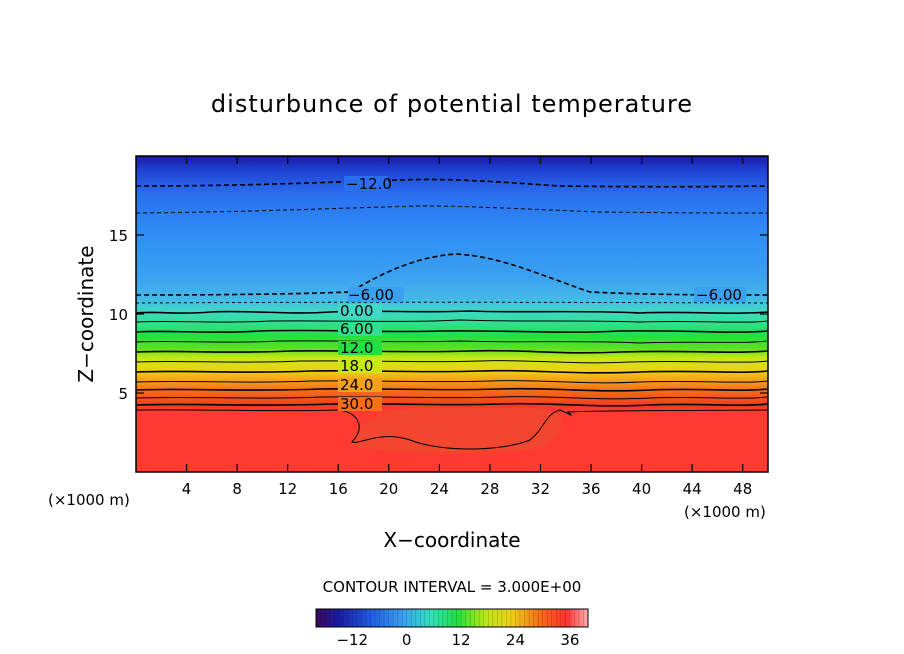 Image resolution: width=904 pixels, height=654 pixels. I want to click on x-tick-label: 44, so click(692, 489).